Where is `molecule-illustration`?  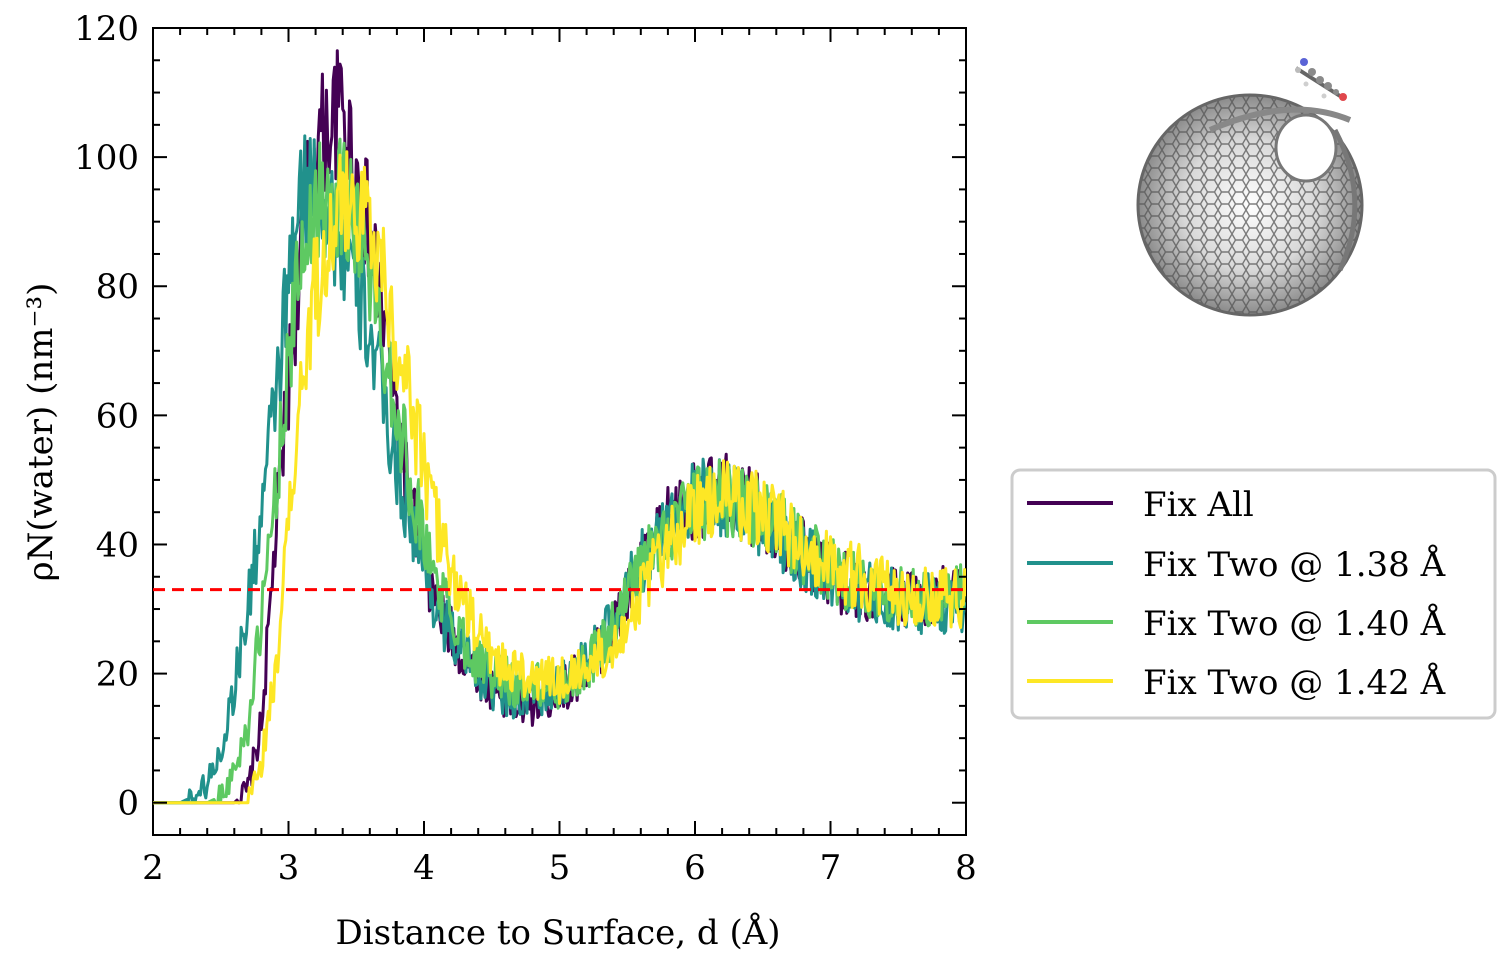
molecule-illustration is located at coordinates (1320, 79).